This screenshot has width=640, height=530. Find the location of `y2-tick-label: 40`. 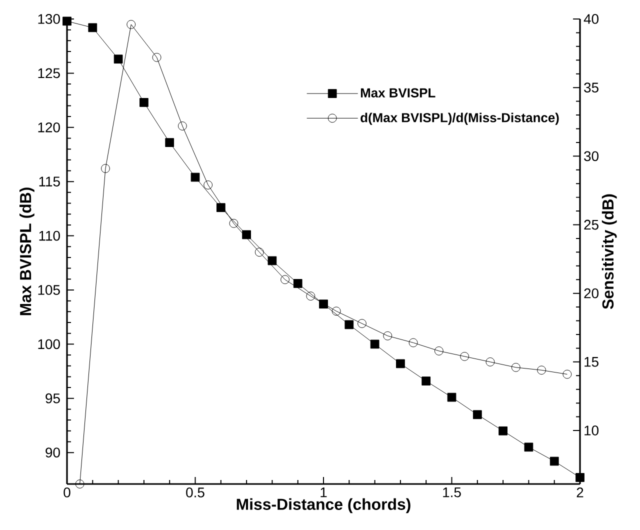

y2-tick-label: 40 is located at coordinates (591, 19).